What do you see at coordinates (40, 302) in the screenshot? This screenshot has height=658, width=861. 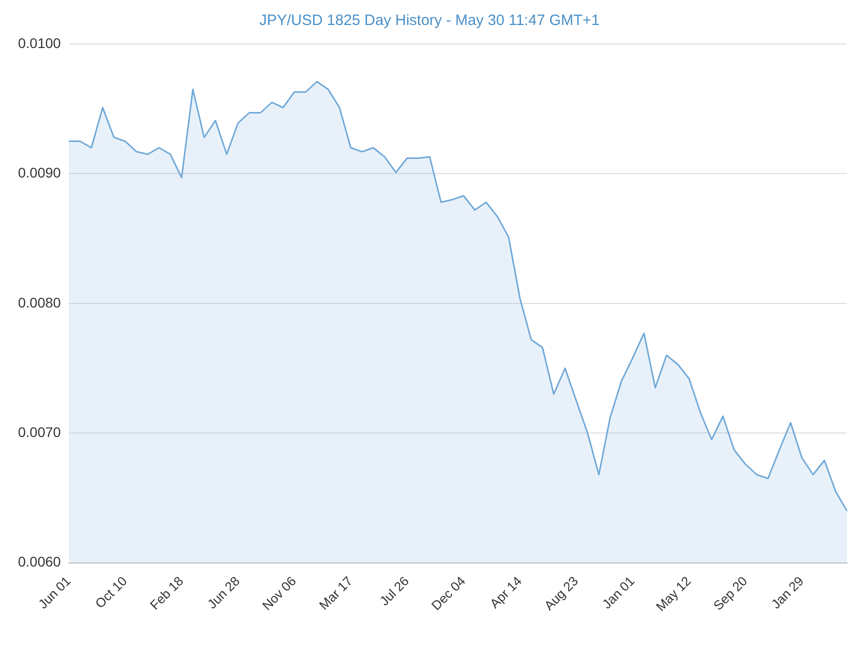 I see `y-tick-label: 0.0080` at bounding box center [40, 302].